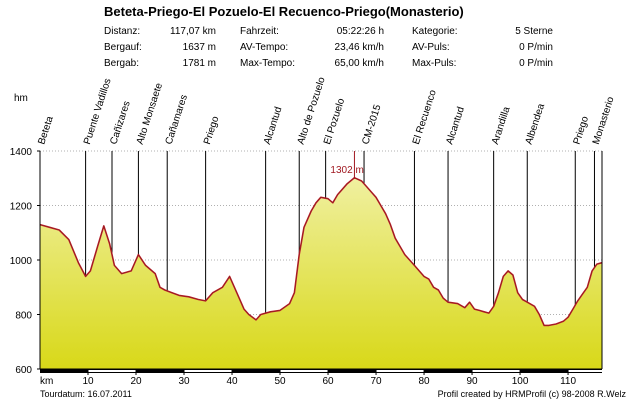 This screenshot has width=640, height=400. Describe the element at coordinates (46, 130) in the screenshot. I see `waypoint-label: Beteta` at that location.